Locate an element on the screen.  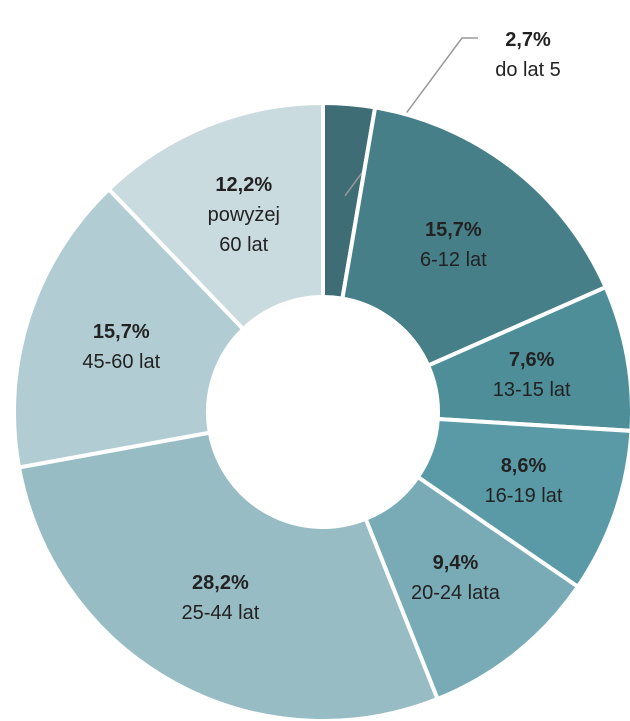
slice-label: 28,2% 25-44 lat is located at coordinates (220, 598).